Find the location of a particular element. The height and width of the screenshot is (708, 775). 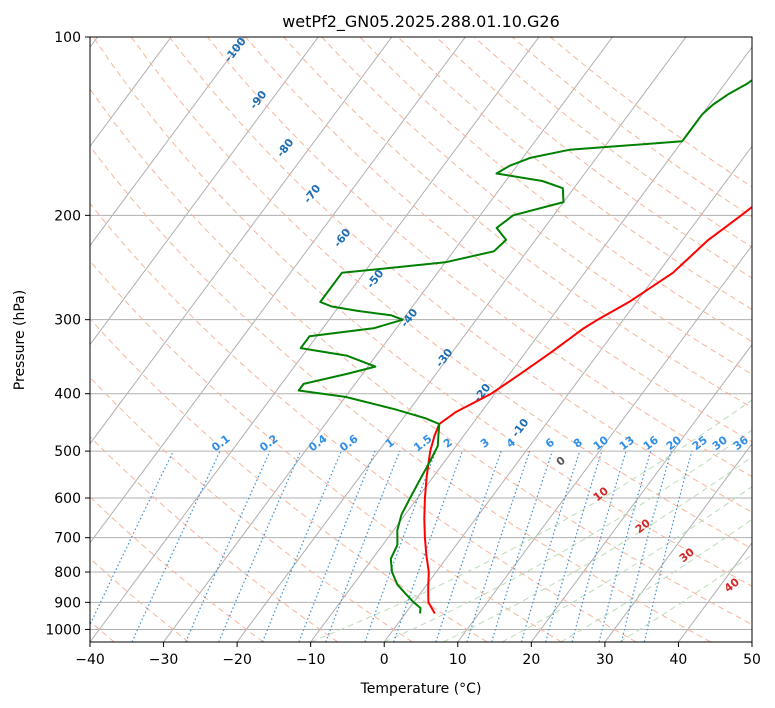

x-axis-label: Temperature (°C) is located at coordinates (421, 689).